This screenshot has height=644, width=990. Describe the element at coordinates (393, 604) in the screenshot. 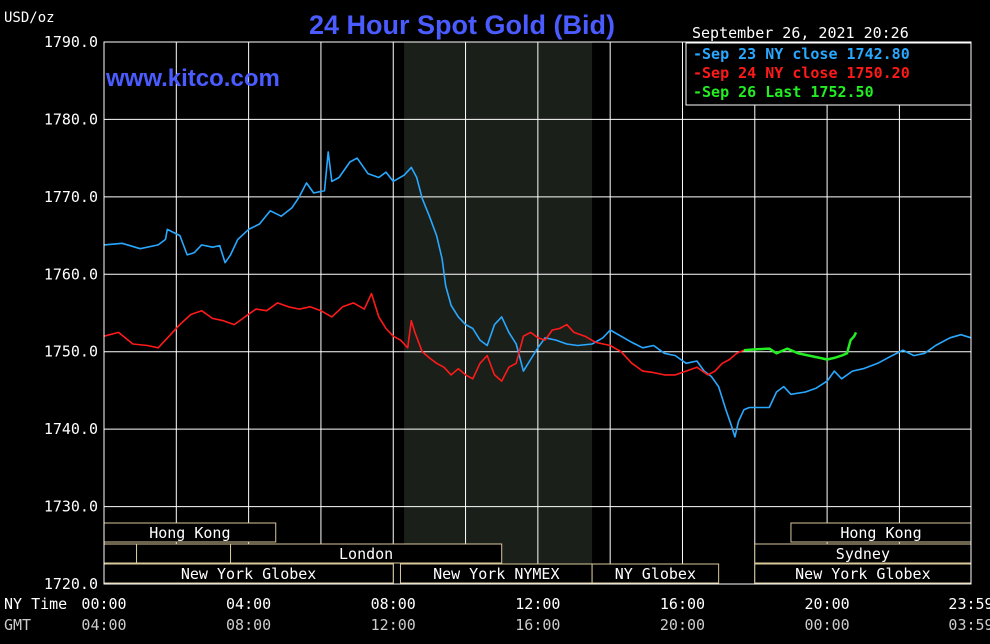

I see `x-tick-ny: 08:00` at that location.